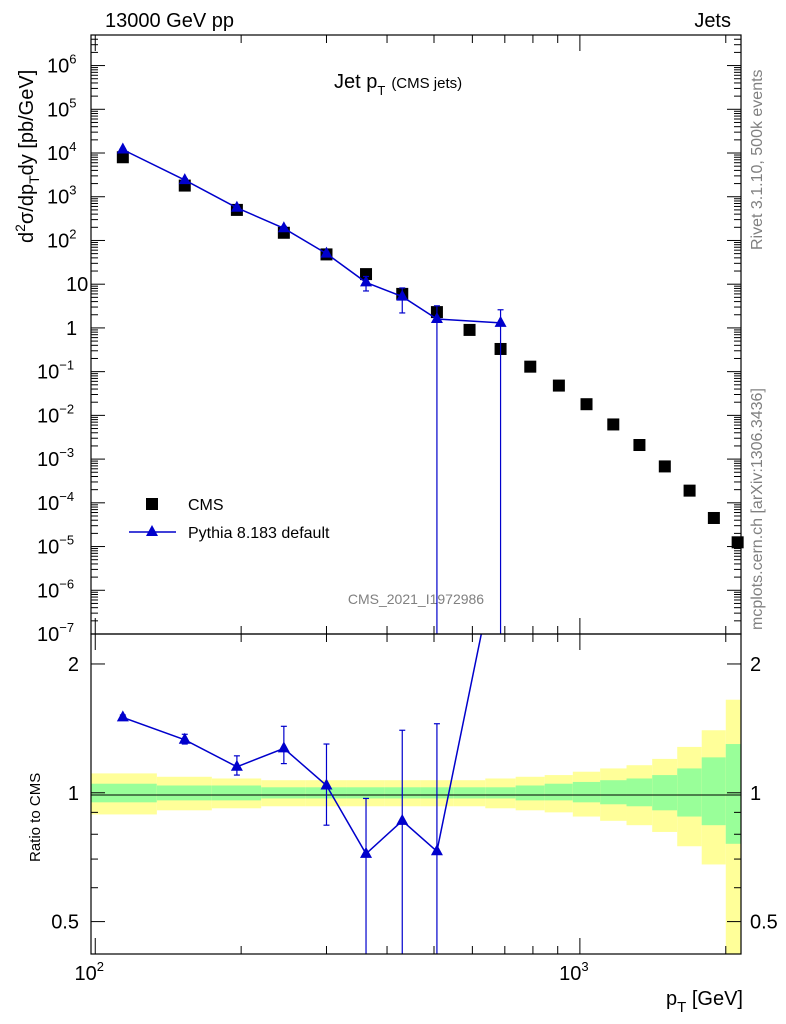  I want to click on y-tick-label-top: 10⁻⁷, so click(55, 633).